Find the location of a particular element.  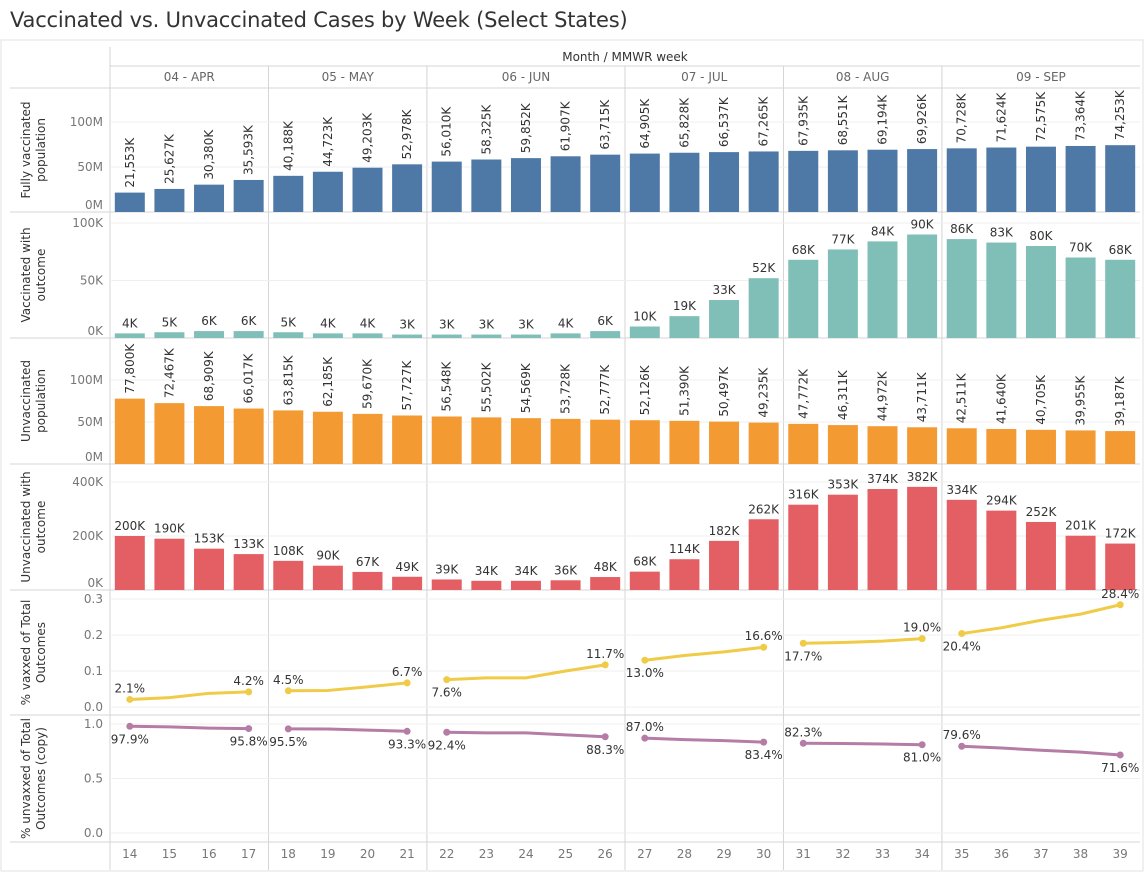

point-value-label: 16.6% is located at coordinates (764, 636).